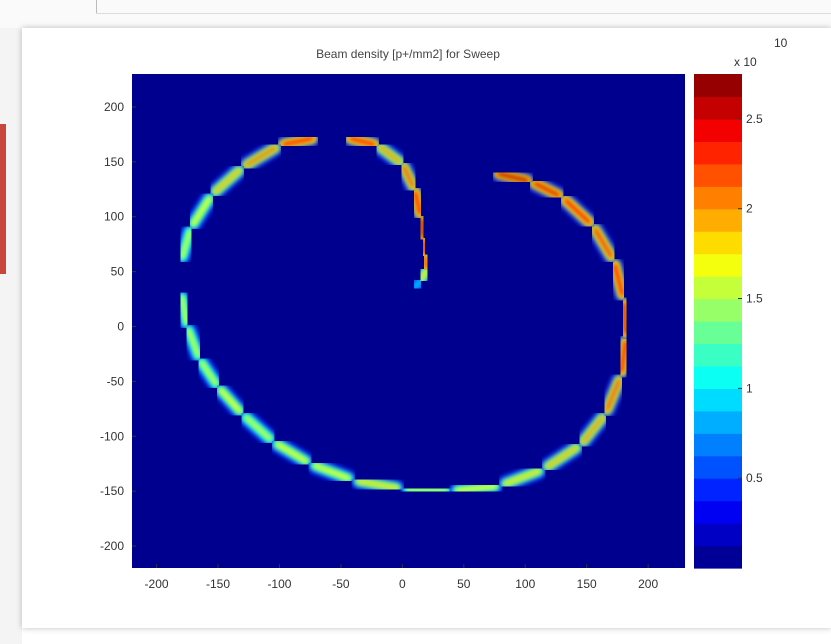  Describe the element at coordinates (116, 381) in the screenshot. I see `y-tick-label-5: -50` at that location.